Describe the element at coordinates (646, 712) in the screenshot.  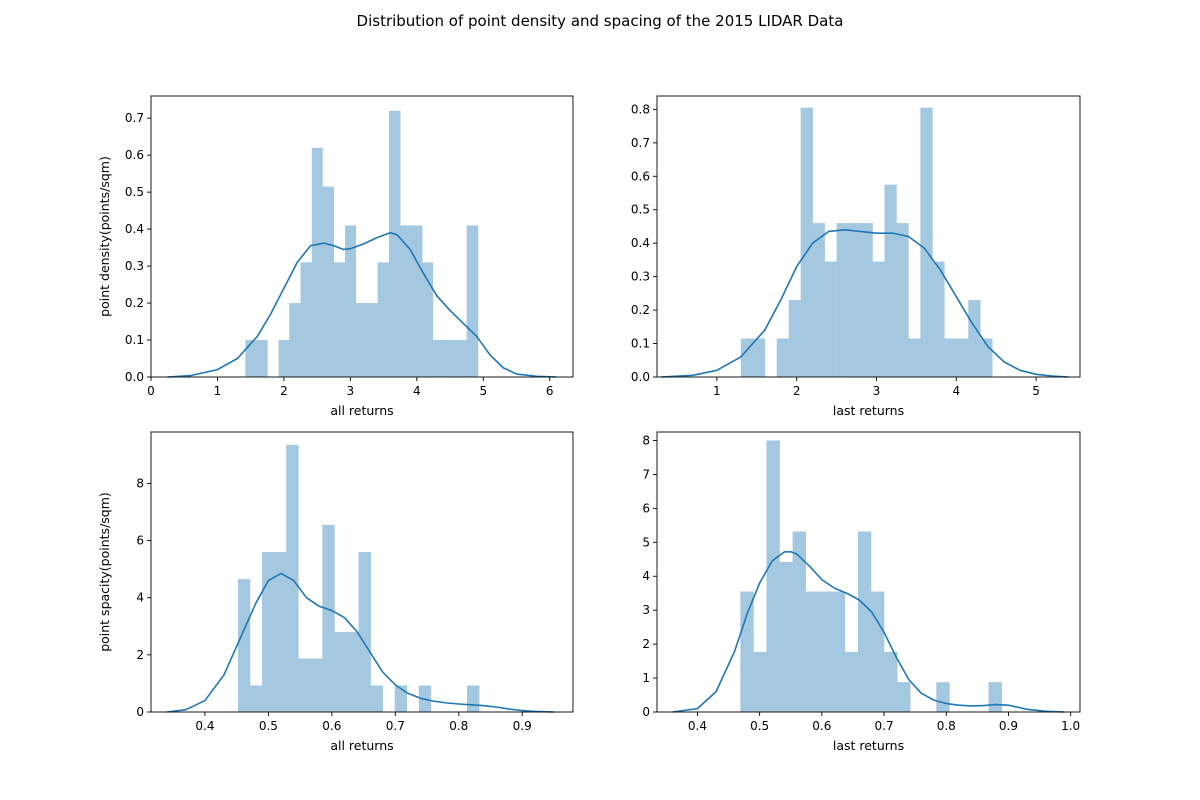
I see `y-tick-label: 0` at that location.